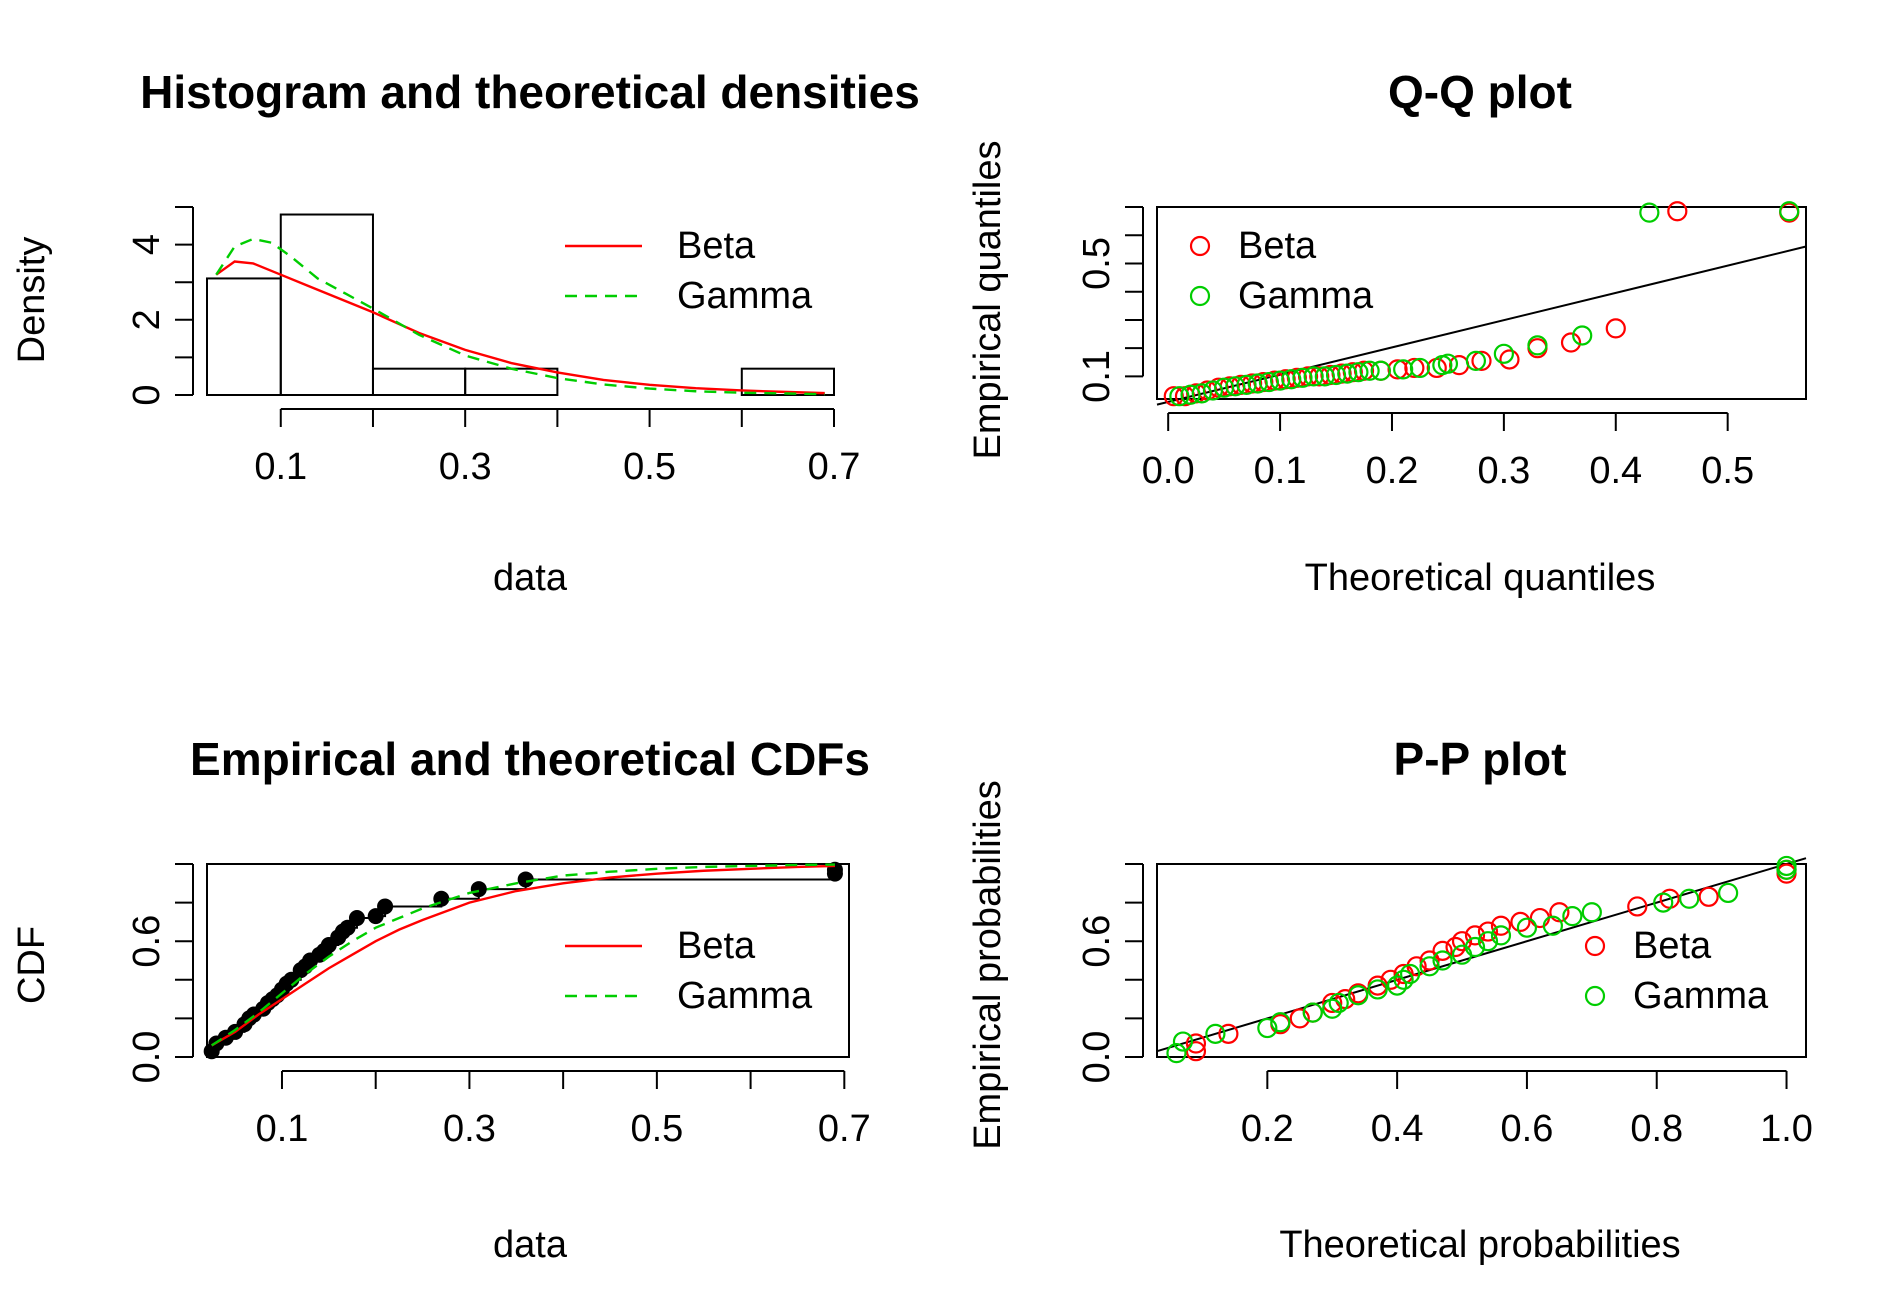  What do you see at coordinates (1656, 1129) in the screenshot?
I see `x-tick-label: 0.8` at bounding box center [1656, 1129].